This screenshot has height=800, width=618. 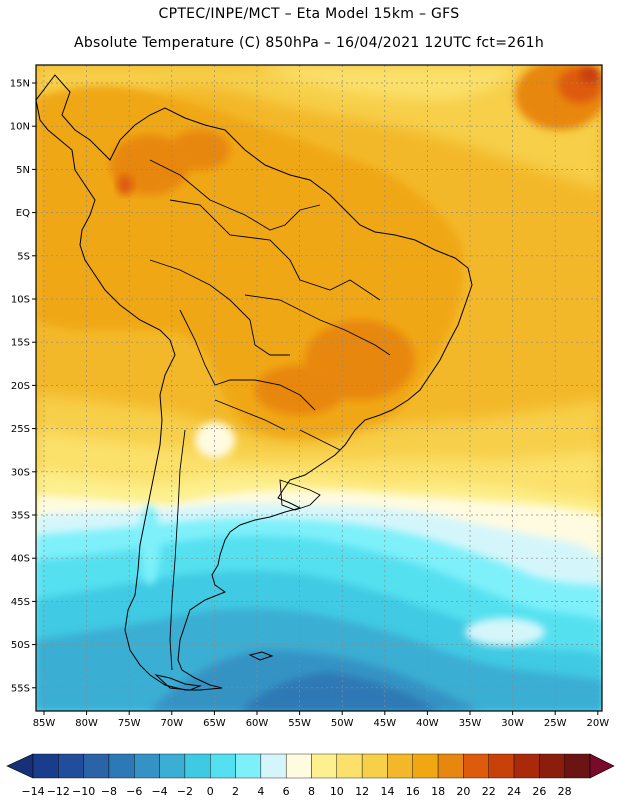 I want to click on colorbar-label: 28, so click(x=565, y=791).